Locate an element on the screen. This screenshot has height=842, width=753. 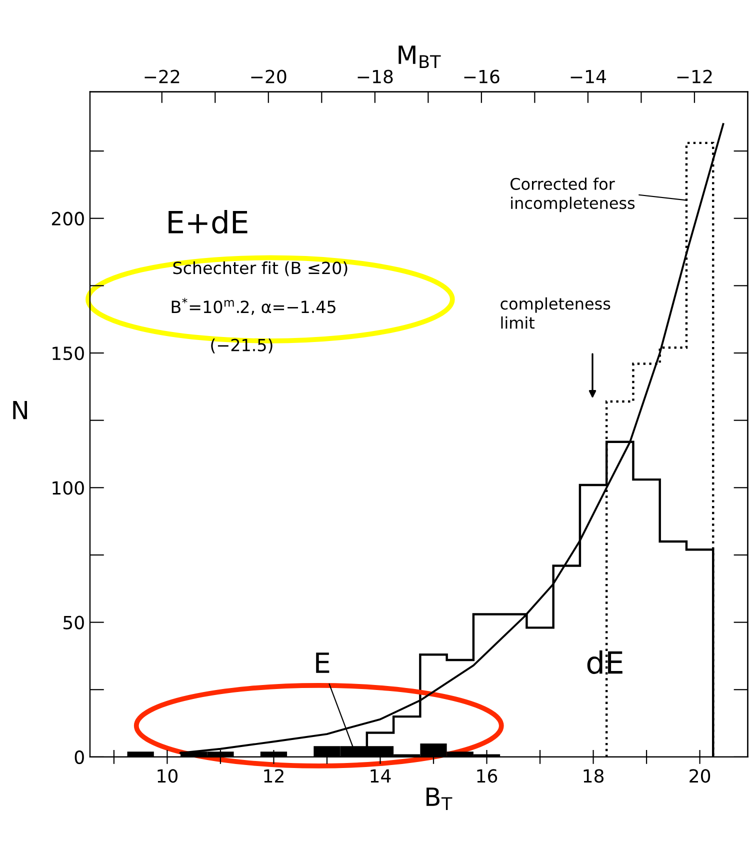
x-tick-label: 20 is located at coordinates (700, 776).